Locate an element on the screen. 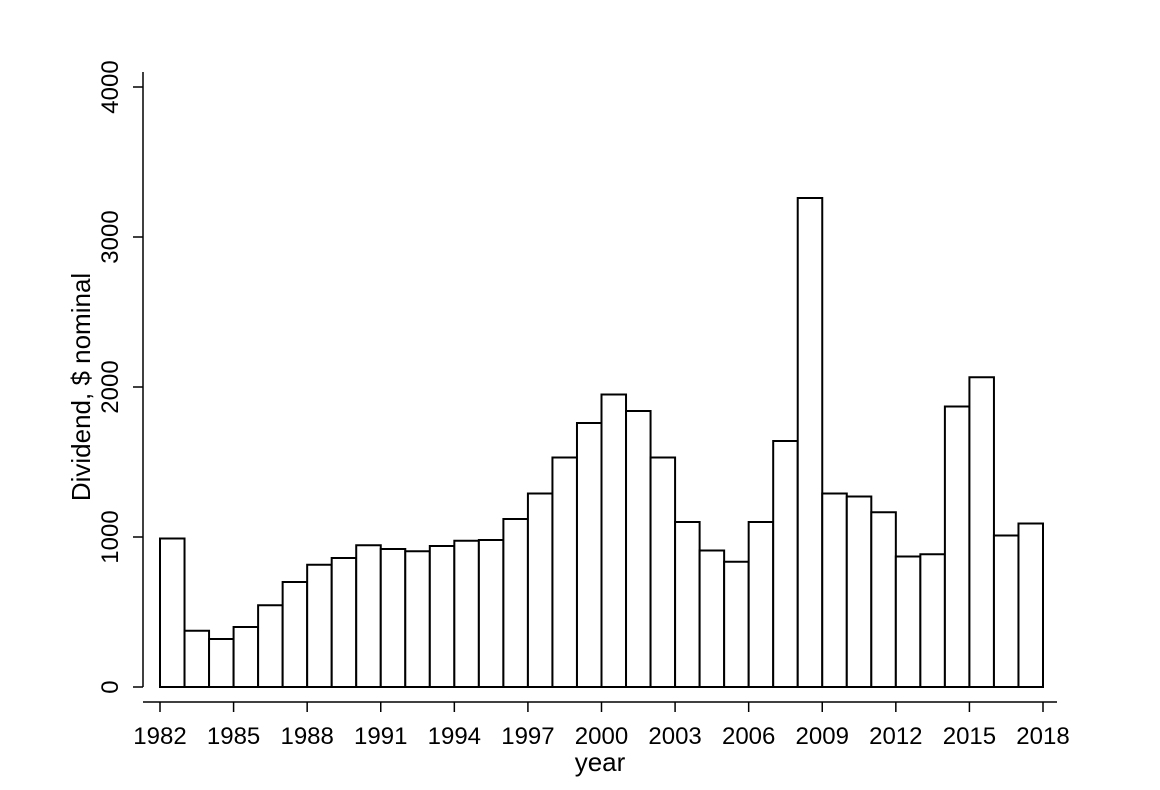 Image resolution: width=1160 pixels, height=790 pixels. bar-1983 is located at coordinates (197, 658).